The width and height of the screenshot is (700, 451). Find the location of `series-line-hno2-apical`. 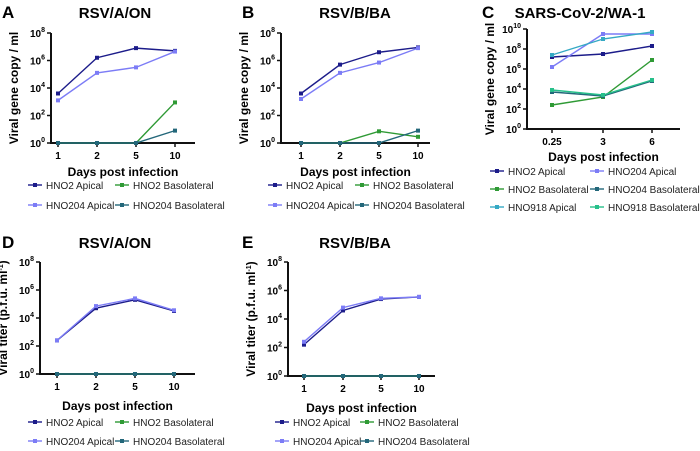

series-line-hno2-apical is located at coordinates (361, 321).